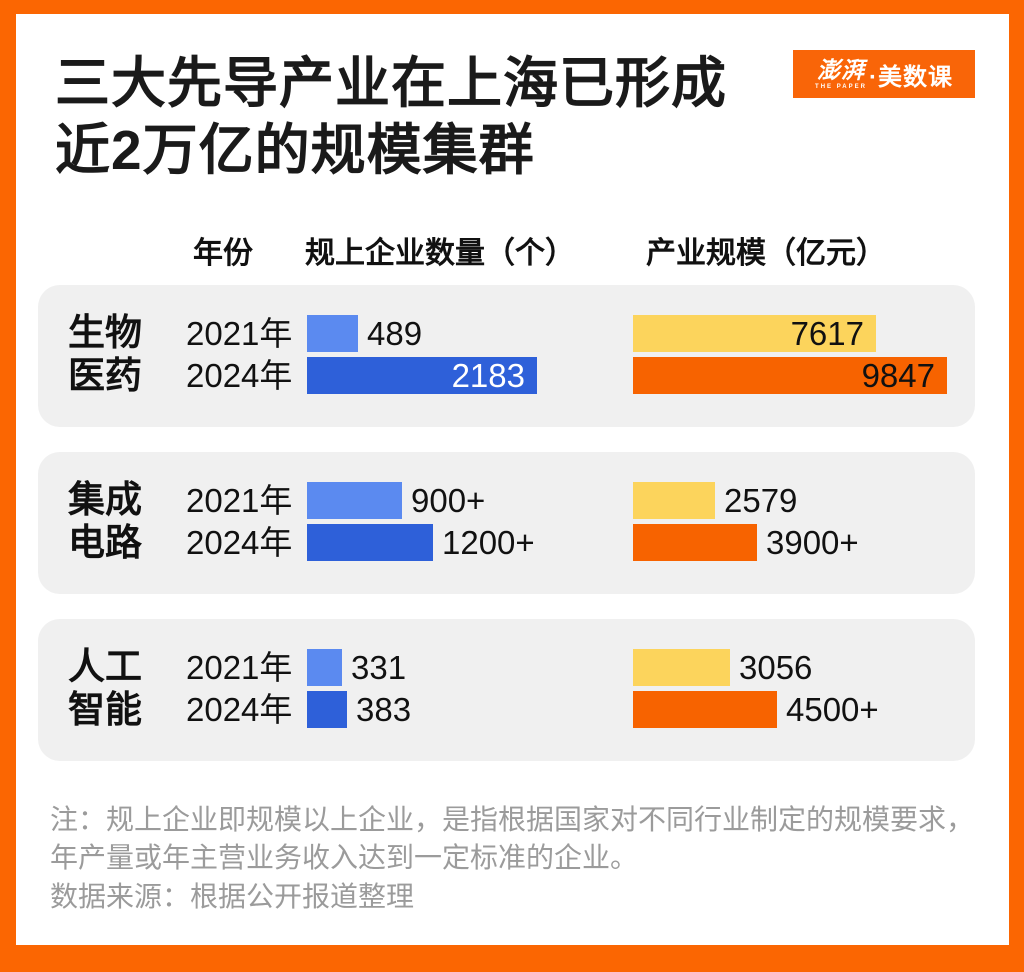 This screenshot has width=1024, height=972. I want to click on category-label-line1: 集成, so click(105, 499).